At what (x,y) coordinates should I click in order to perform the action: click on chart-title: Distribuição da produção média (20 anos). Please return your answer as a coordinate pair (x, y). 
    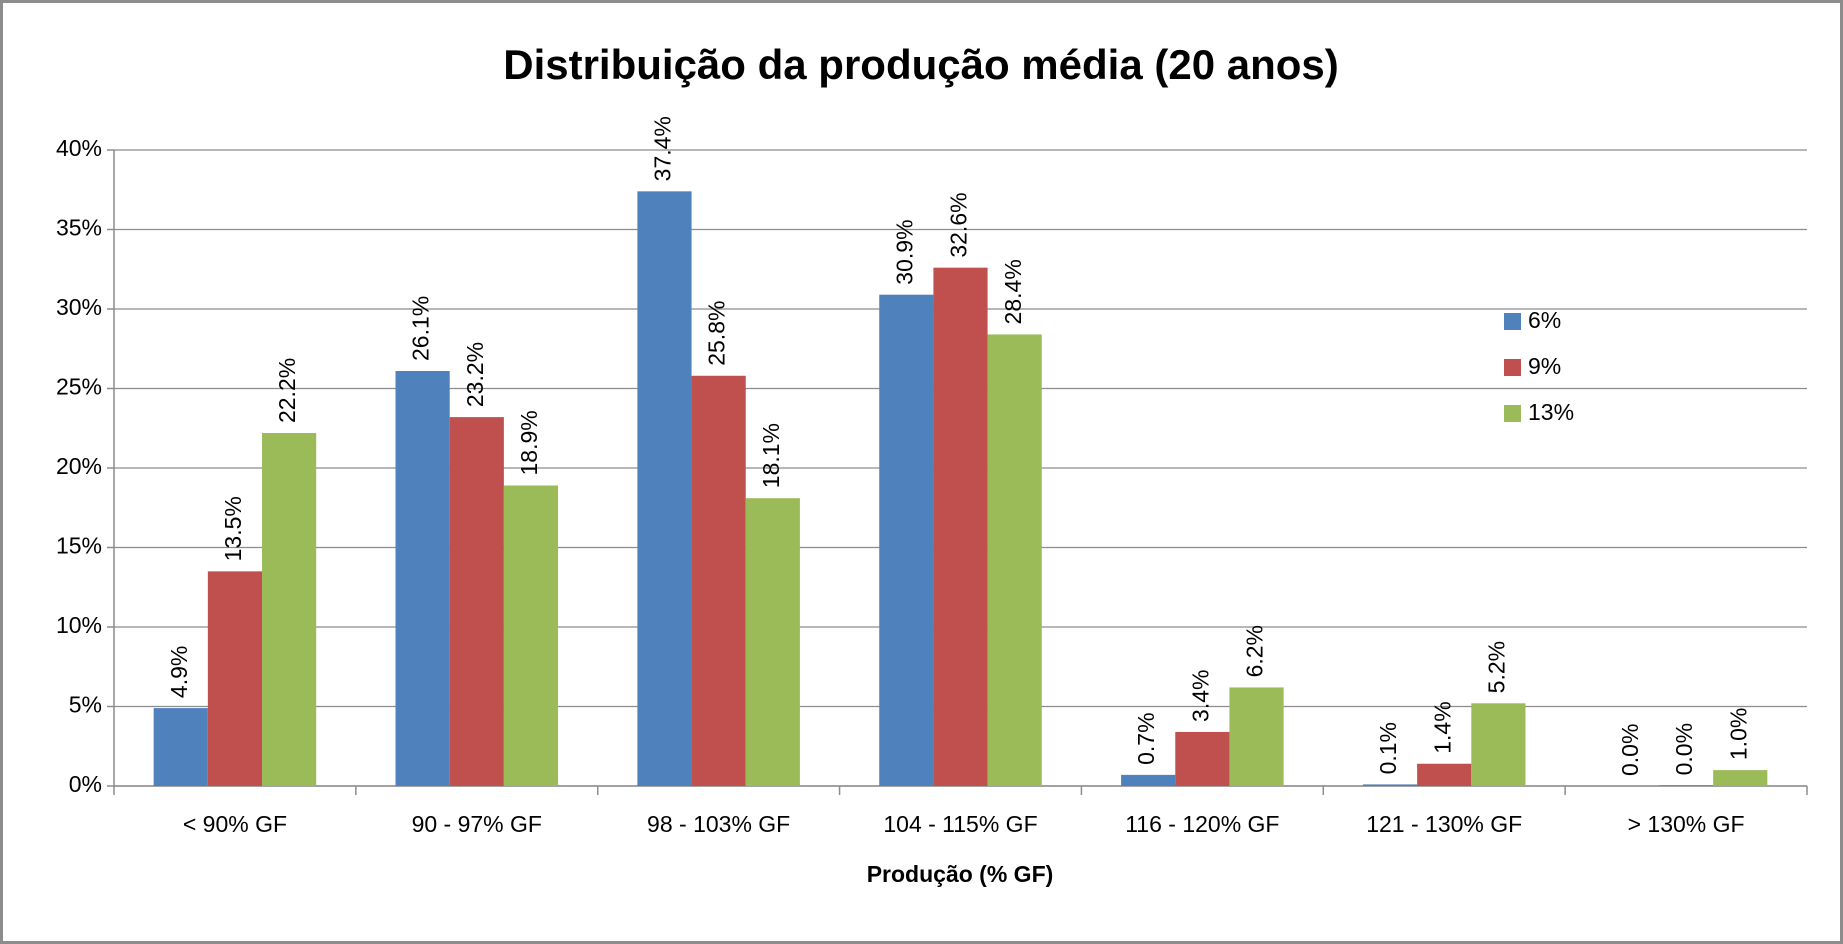
    Looking at the image, I should click on (921, 64).